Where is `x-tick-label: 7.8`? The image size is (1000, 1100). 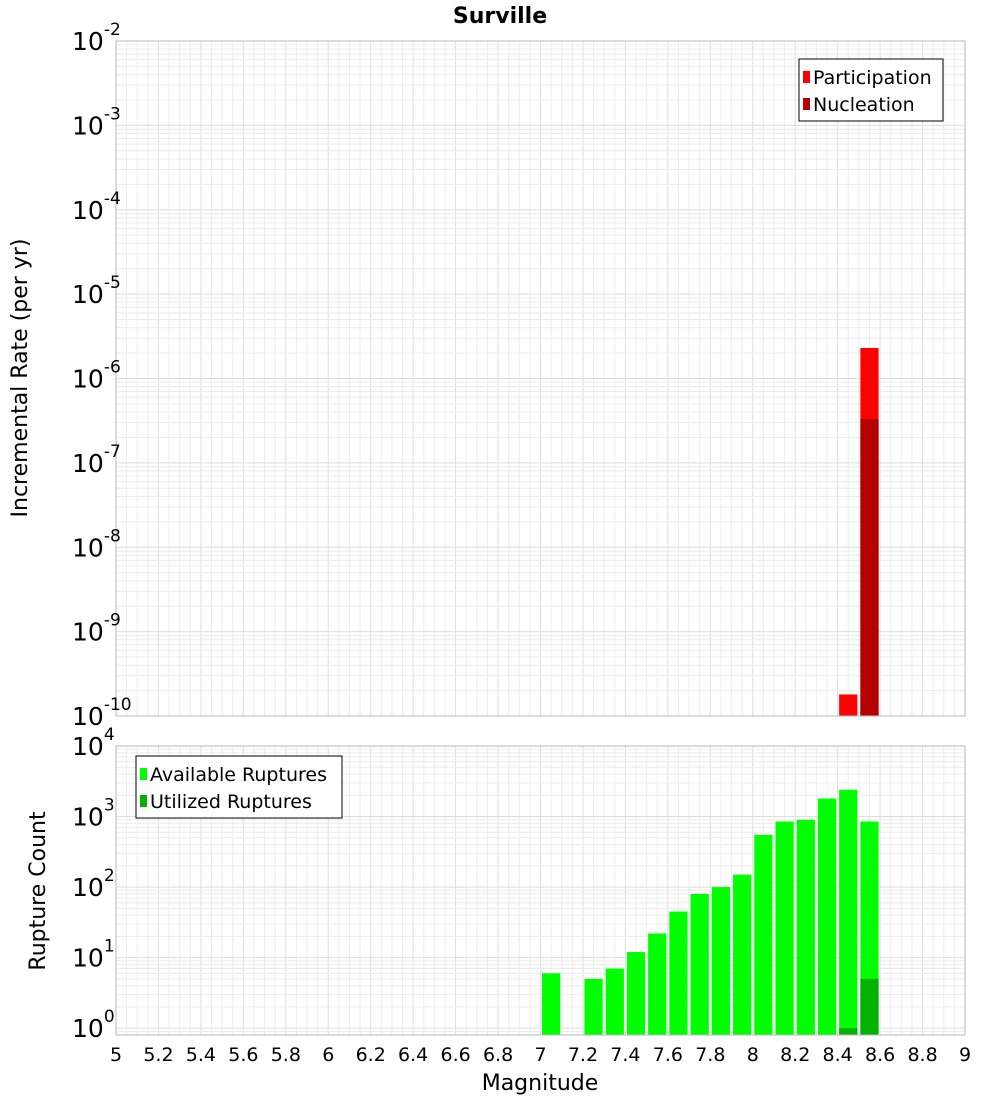 x-tick-label: 7.8 is located at coordinates (710, 1055).